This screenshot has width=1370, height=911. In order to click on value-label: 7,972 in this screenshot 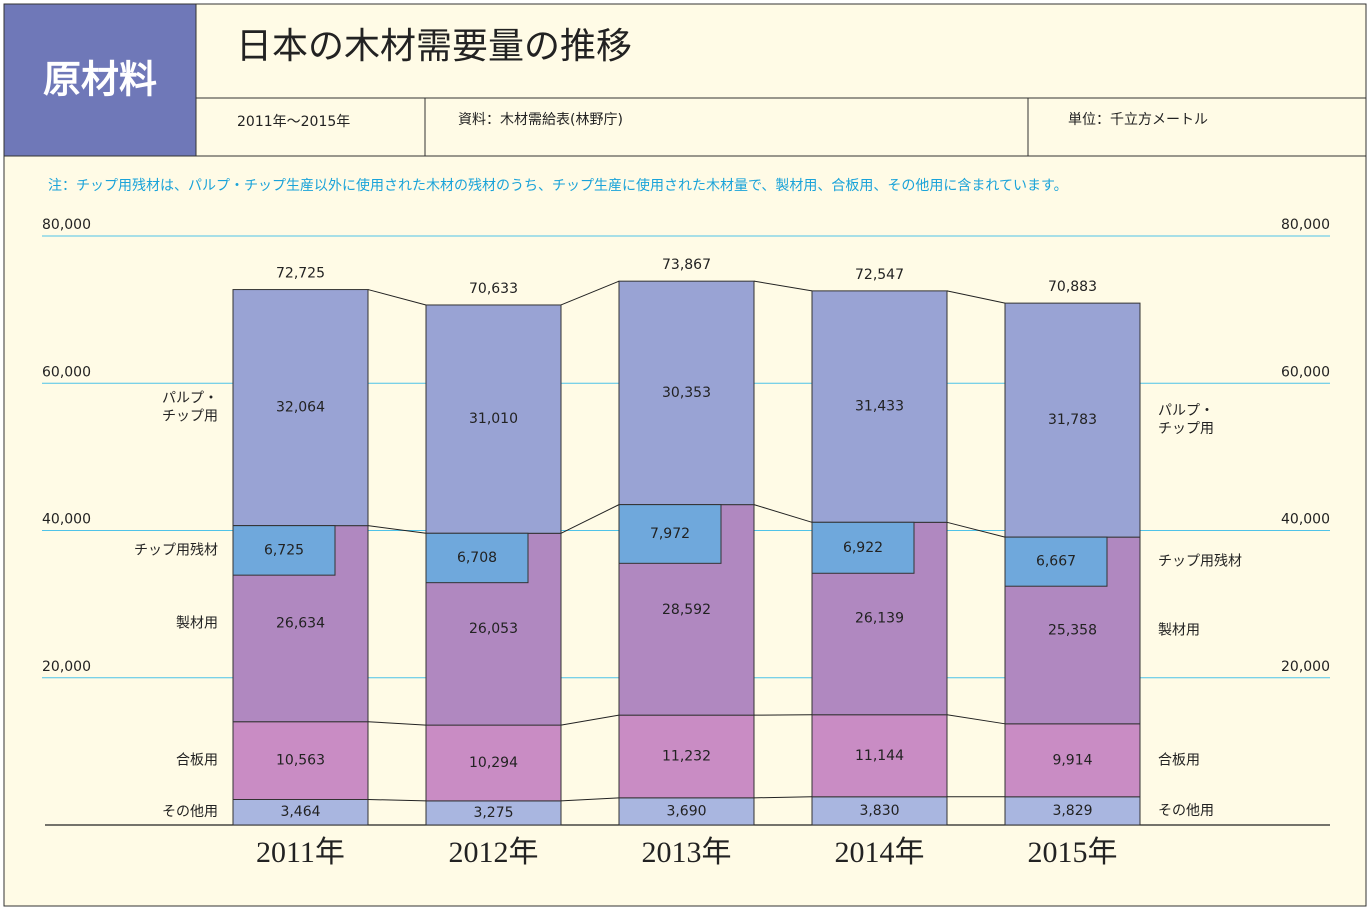, I will do `click(670, 534)`.